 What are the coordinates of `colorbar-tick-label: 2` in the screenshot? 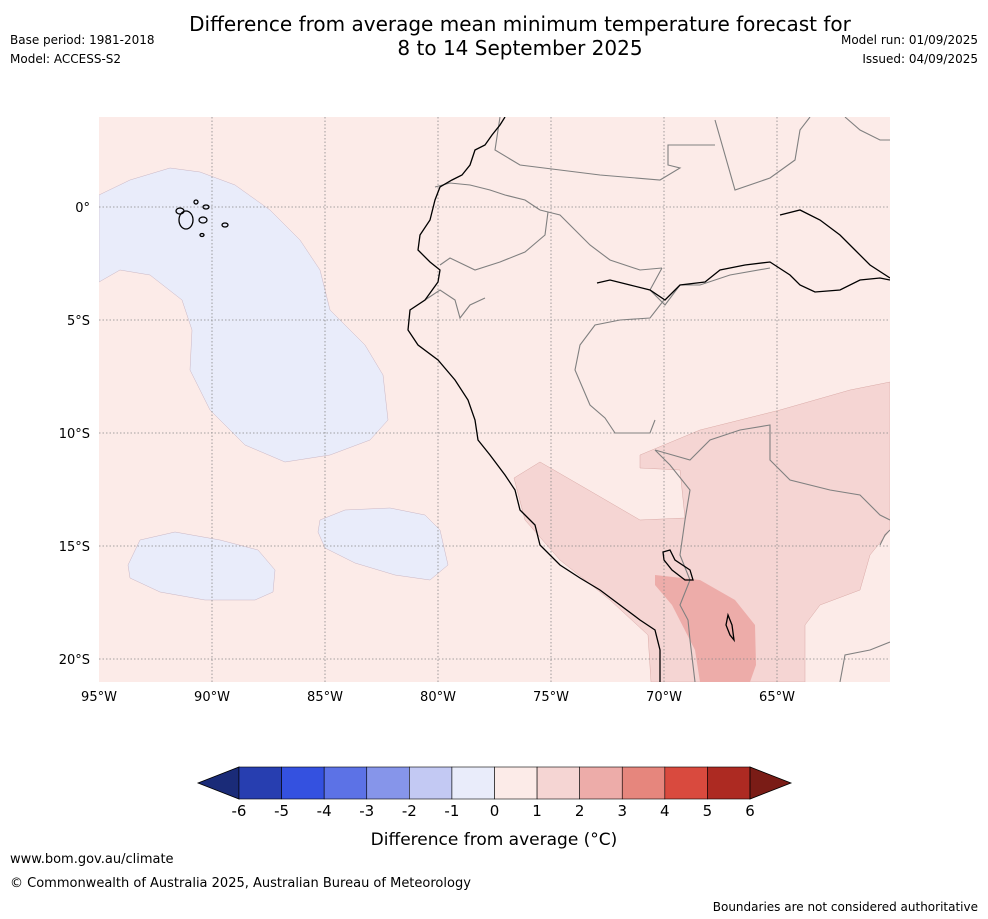 It's located at (580, 811).